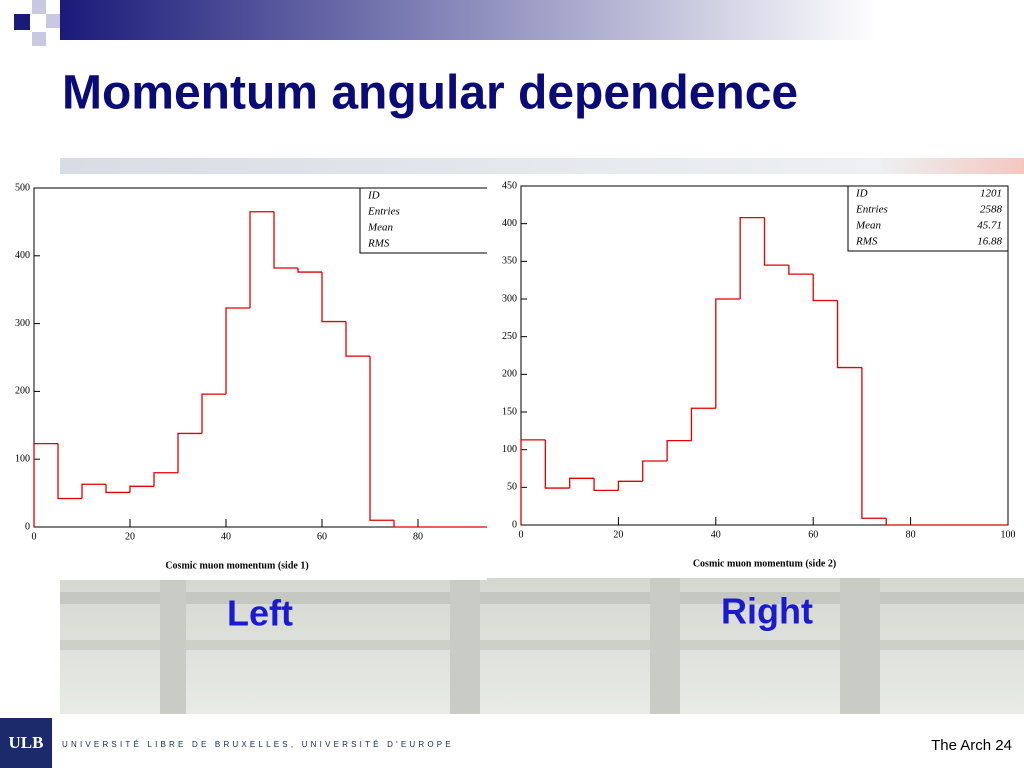 Image resolution: width=1024 pixels, height=768 pixels. I want to click on stats-value: 45.71, so click(989, 226).